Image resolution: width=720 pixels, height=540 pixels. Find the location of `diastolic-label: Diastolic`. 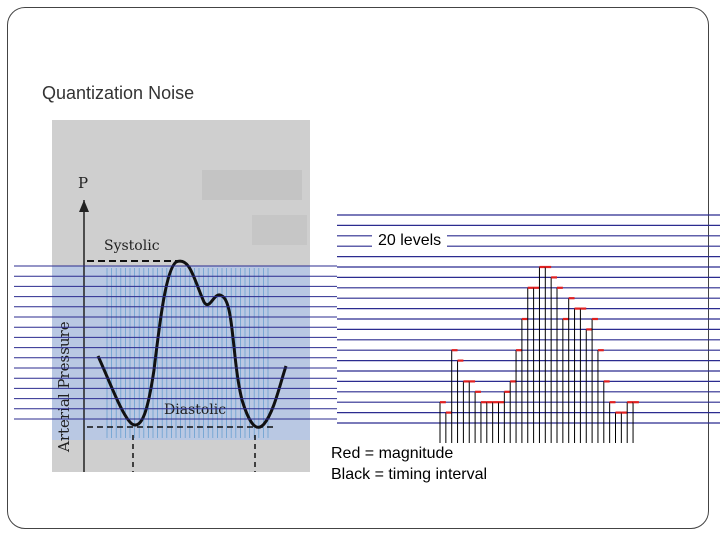

diastolic-label: Diastolic is located at coordinates (195, 410).